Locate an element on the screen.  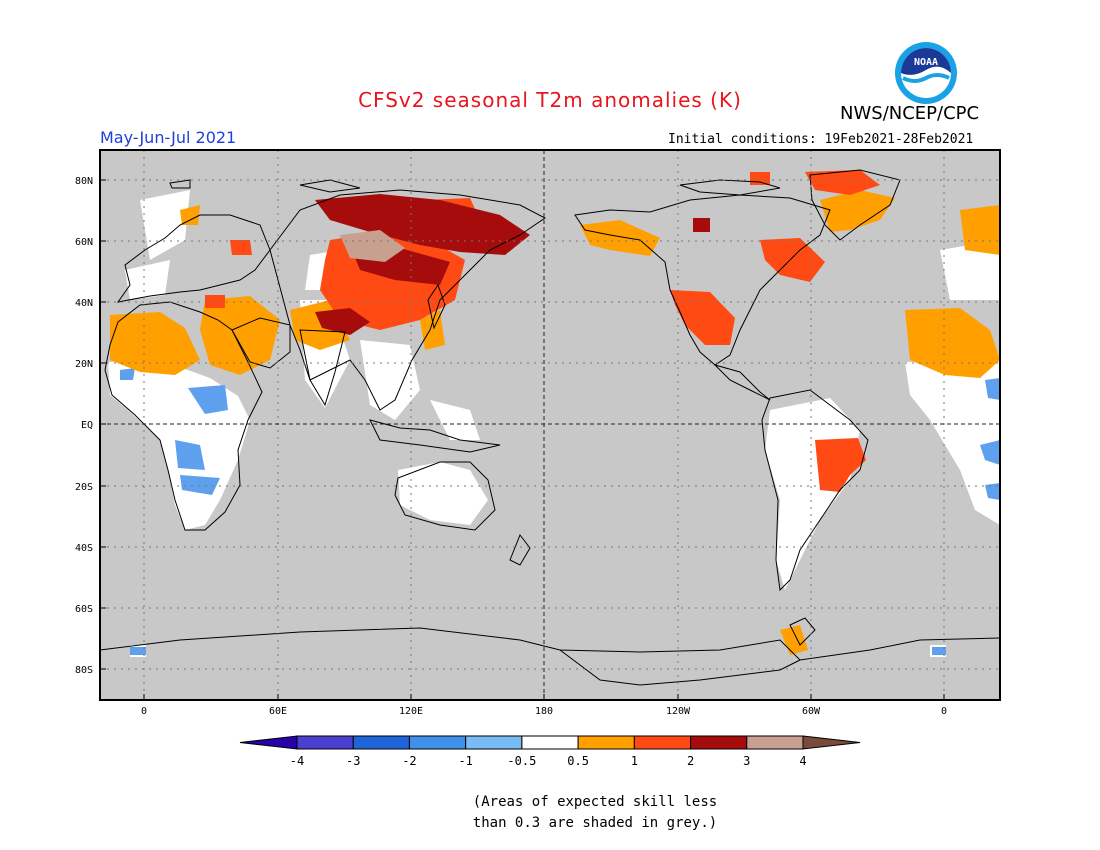
legend-label: 1 is located at coordinates (634, 761).